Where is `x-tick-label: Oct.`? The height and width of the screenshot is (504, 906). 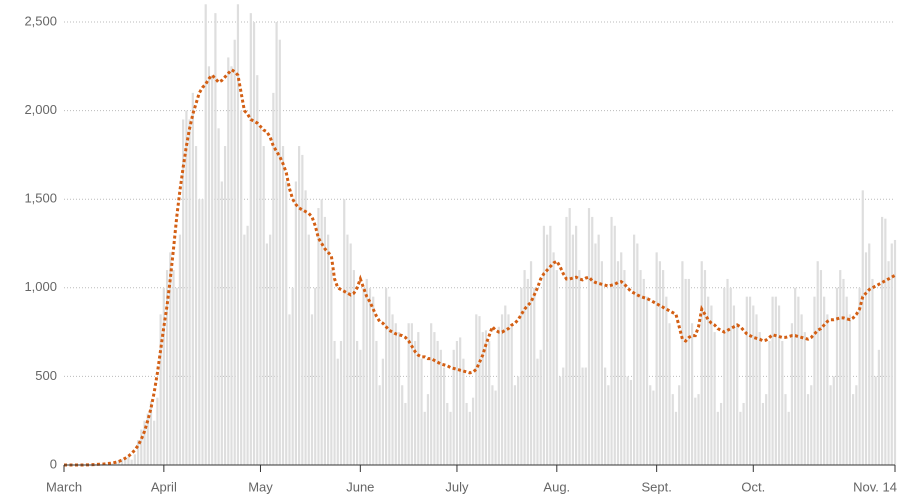 x-tick-label: Oct. is located at coordinates (753, 486).